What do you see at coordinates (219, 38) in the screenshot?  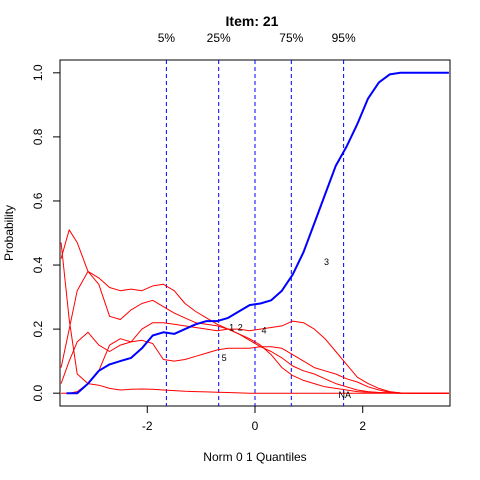 I see `quantile-label: 25%` at bounding box center [219, 38].